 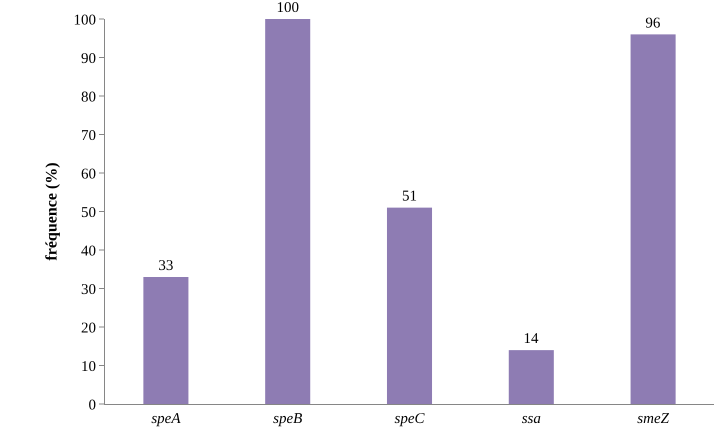 What do you see at coordinates (88, 212) in the screenshot?
I see `y-tick-label: 50` at bounding box center [88, 212].